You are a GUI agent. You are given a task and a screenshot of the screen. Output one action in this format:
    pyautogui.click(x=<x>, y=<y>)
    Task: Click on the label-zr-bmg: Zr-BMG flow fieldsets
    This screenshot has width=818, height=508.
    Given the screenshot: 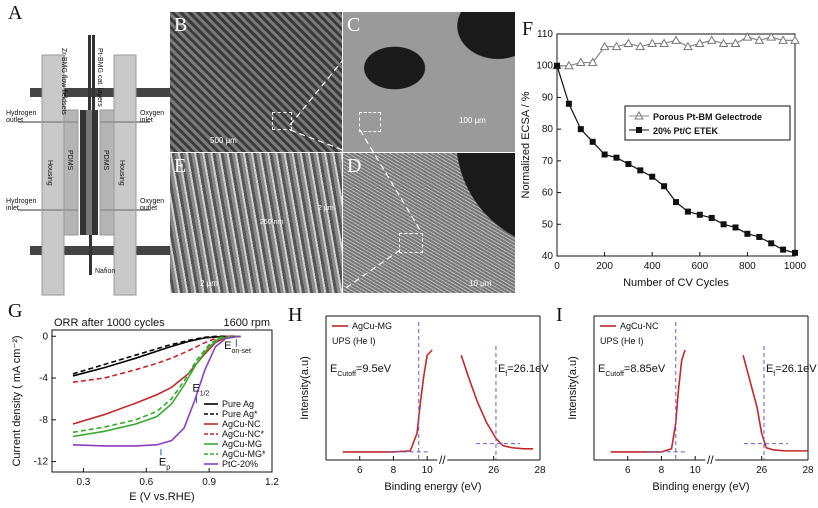 What is the action you would take?
    pyautogui.click(x=63, y=81)
    